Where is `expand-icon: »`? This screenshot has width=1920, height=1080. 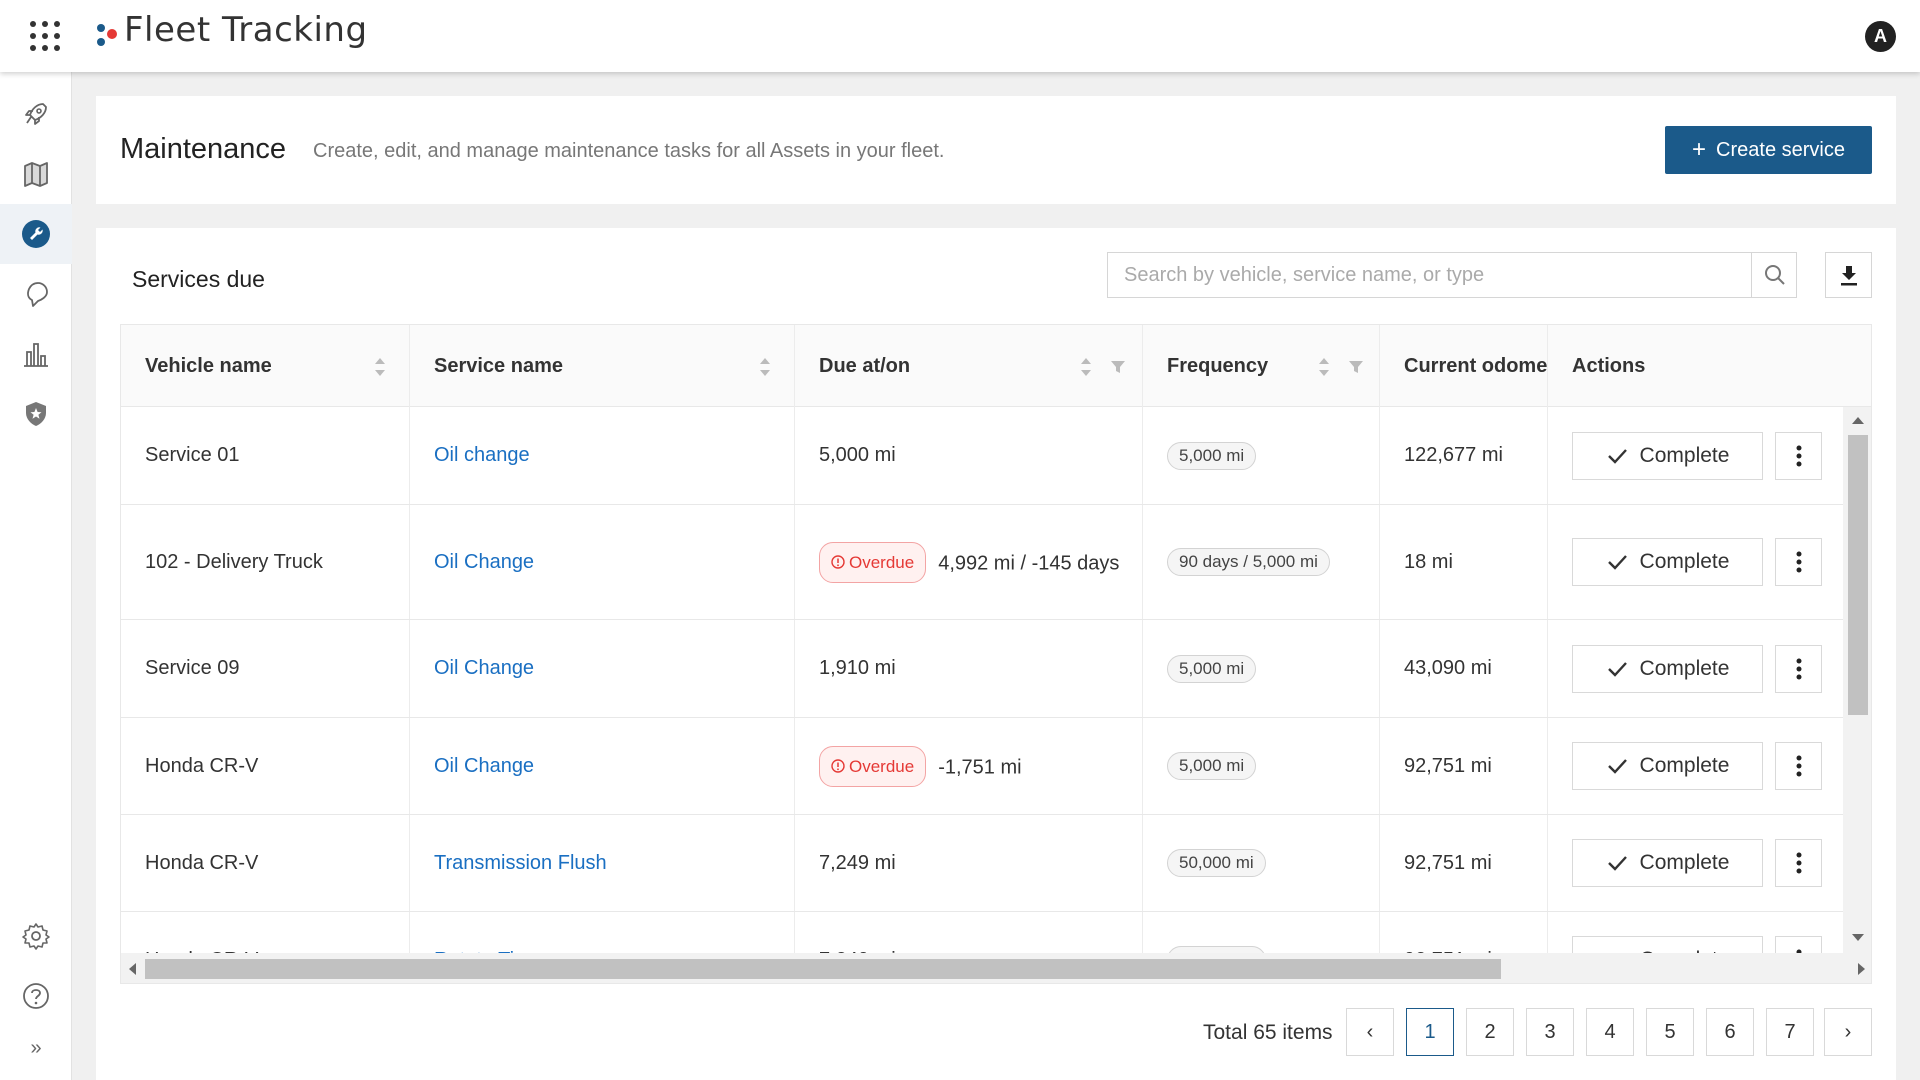
expand-icon: » is located at coordinates (36, 1047).